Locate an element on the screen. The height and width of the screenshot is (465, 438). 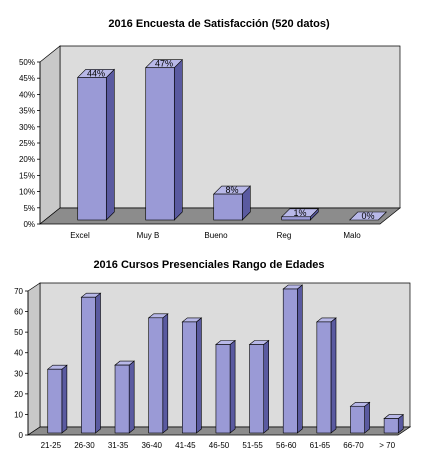
data-label: 0% is located at coordinates (367, 216).